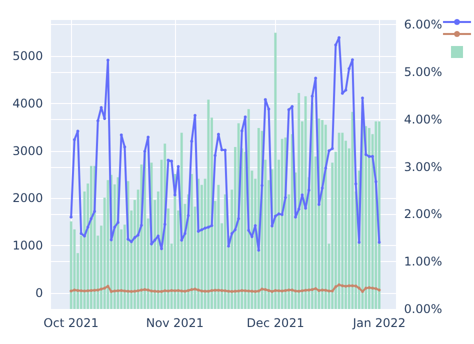  I want to click on y2-tick-label: 0.00%, so click(423, 309).